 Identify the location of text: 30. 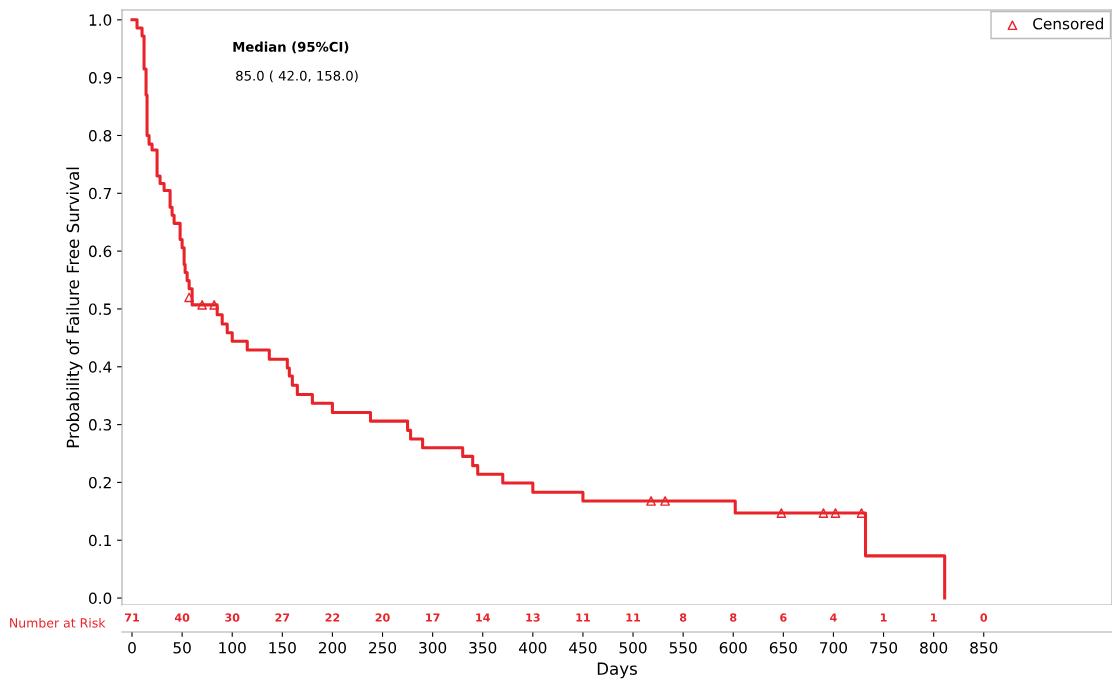
(232, 617).